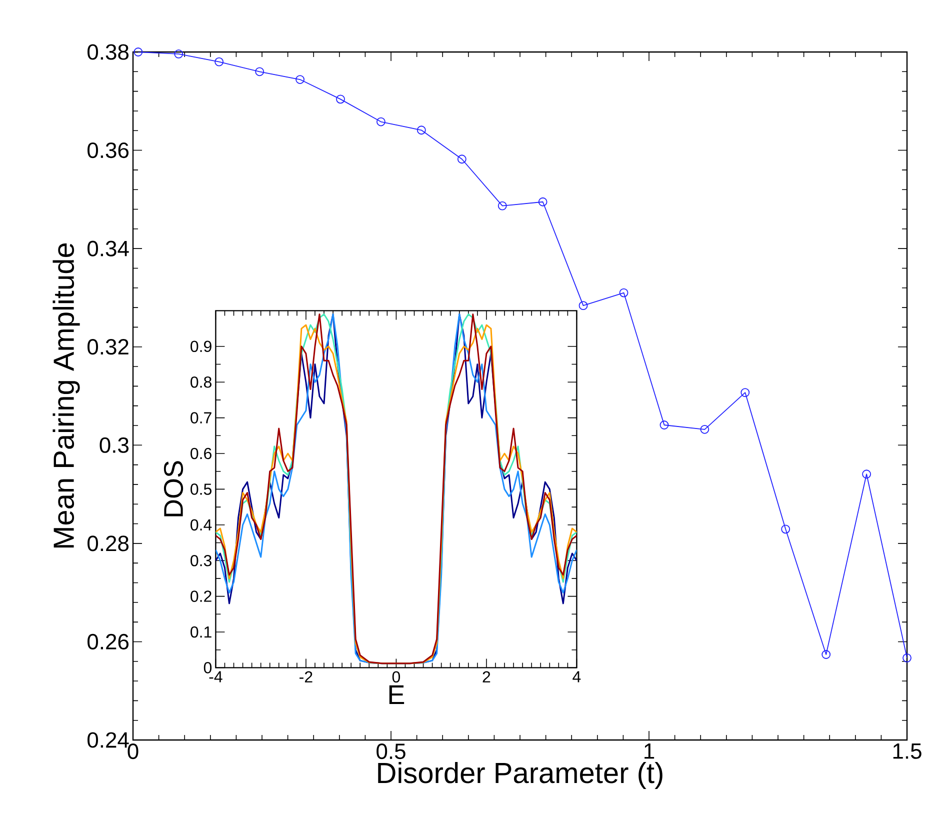 This screenshot has height=839, width=941. Describe the element at coordinates (391, 752) in the screenshot. I see `x-tick-label: 0.5` at that location.